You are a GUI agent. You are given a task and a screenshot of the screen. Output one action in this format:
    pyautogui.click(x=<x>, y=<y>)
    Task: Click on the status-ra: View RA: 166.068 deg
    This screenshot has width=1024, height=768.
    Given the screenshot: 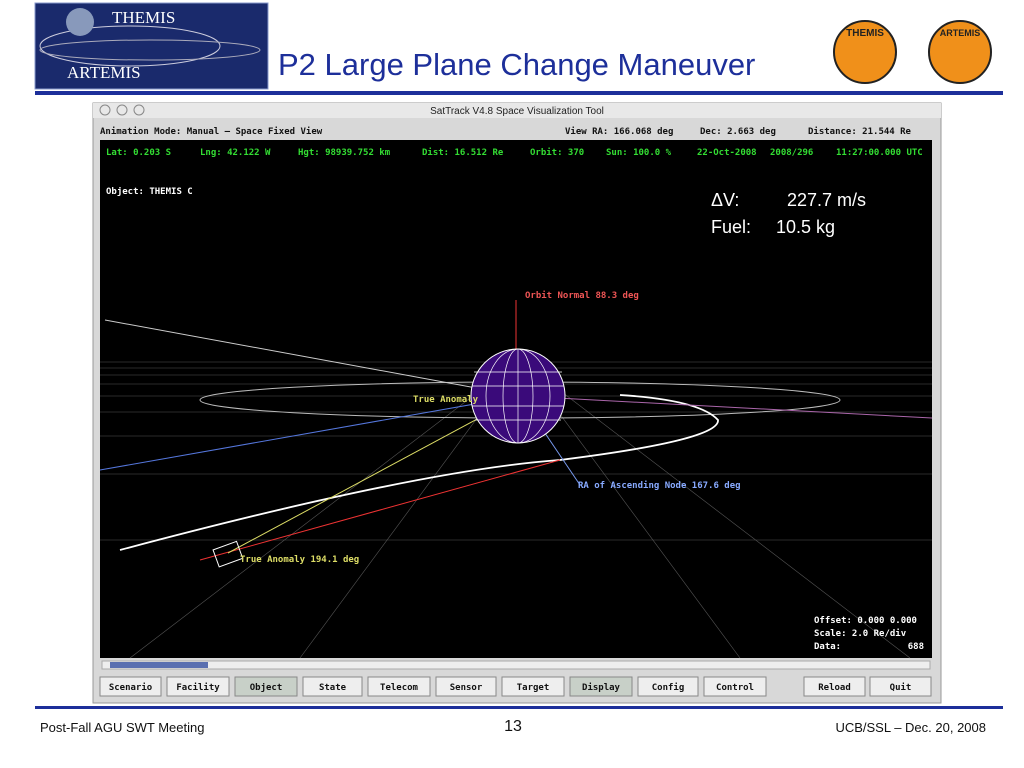 What is the action you would take?
    pyautogui.click(x=619, y=131)
    